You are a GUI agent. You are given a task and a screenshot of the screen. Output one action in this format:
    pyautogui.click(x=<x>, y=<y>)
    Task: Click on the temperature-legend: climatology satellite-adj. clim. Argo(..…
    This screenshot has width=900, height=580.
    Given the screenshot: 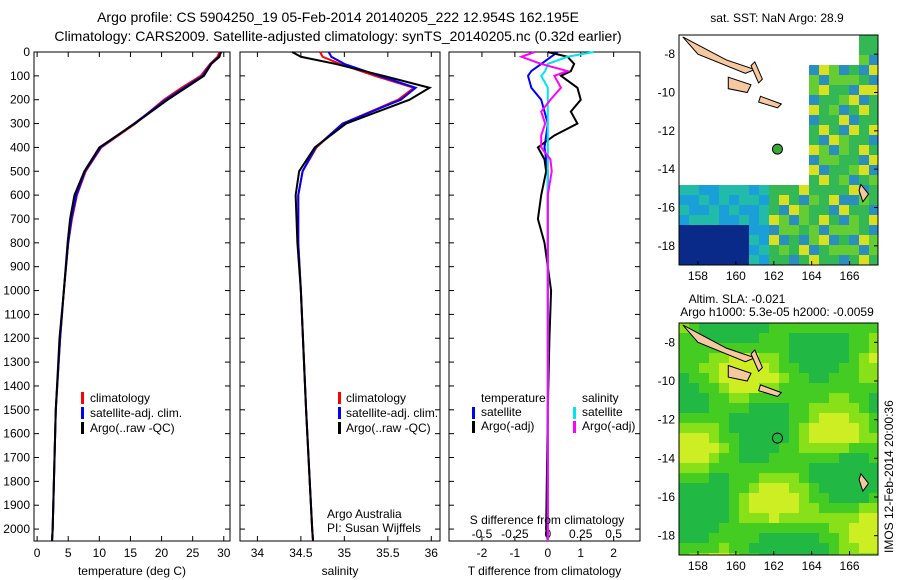 What is the action you would take?
    pyautogui.click(x=131, y=413)
    